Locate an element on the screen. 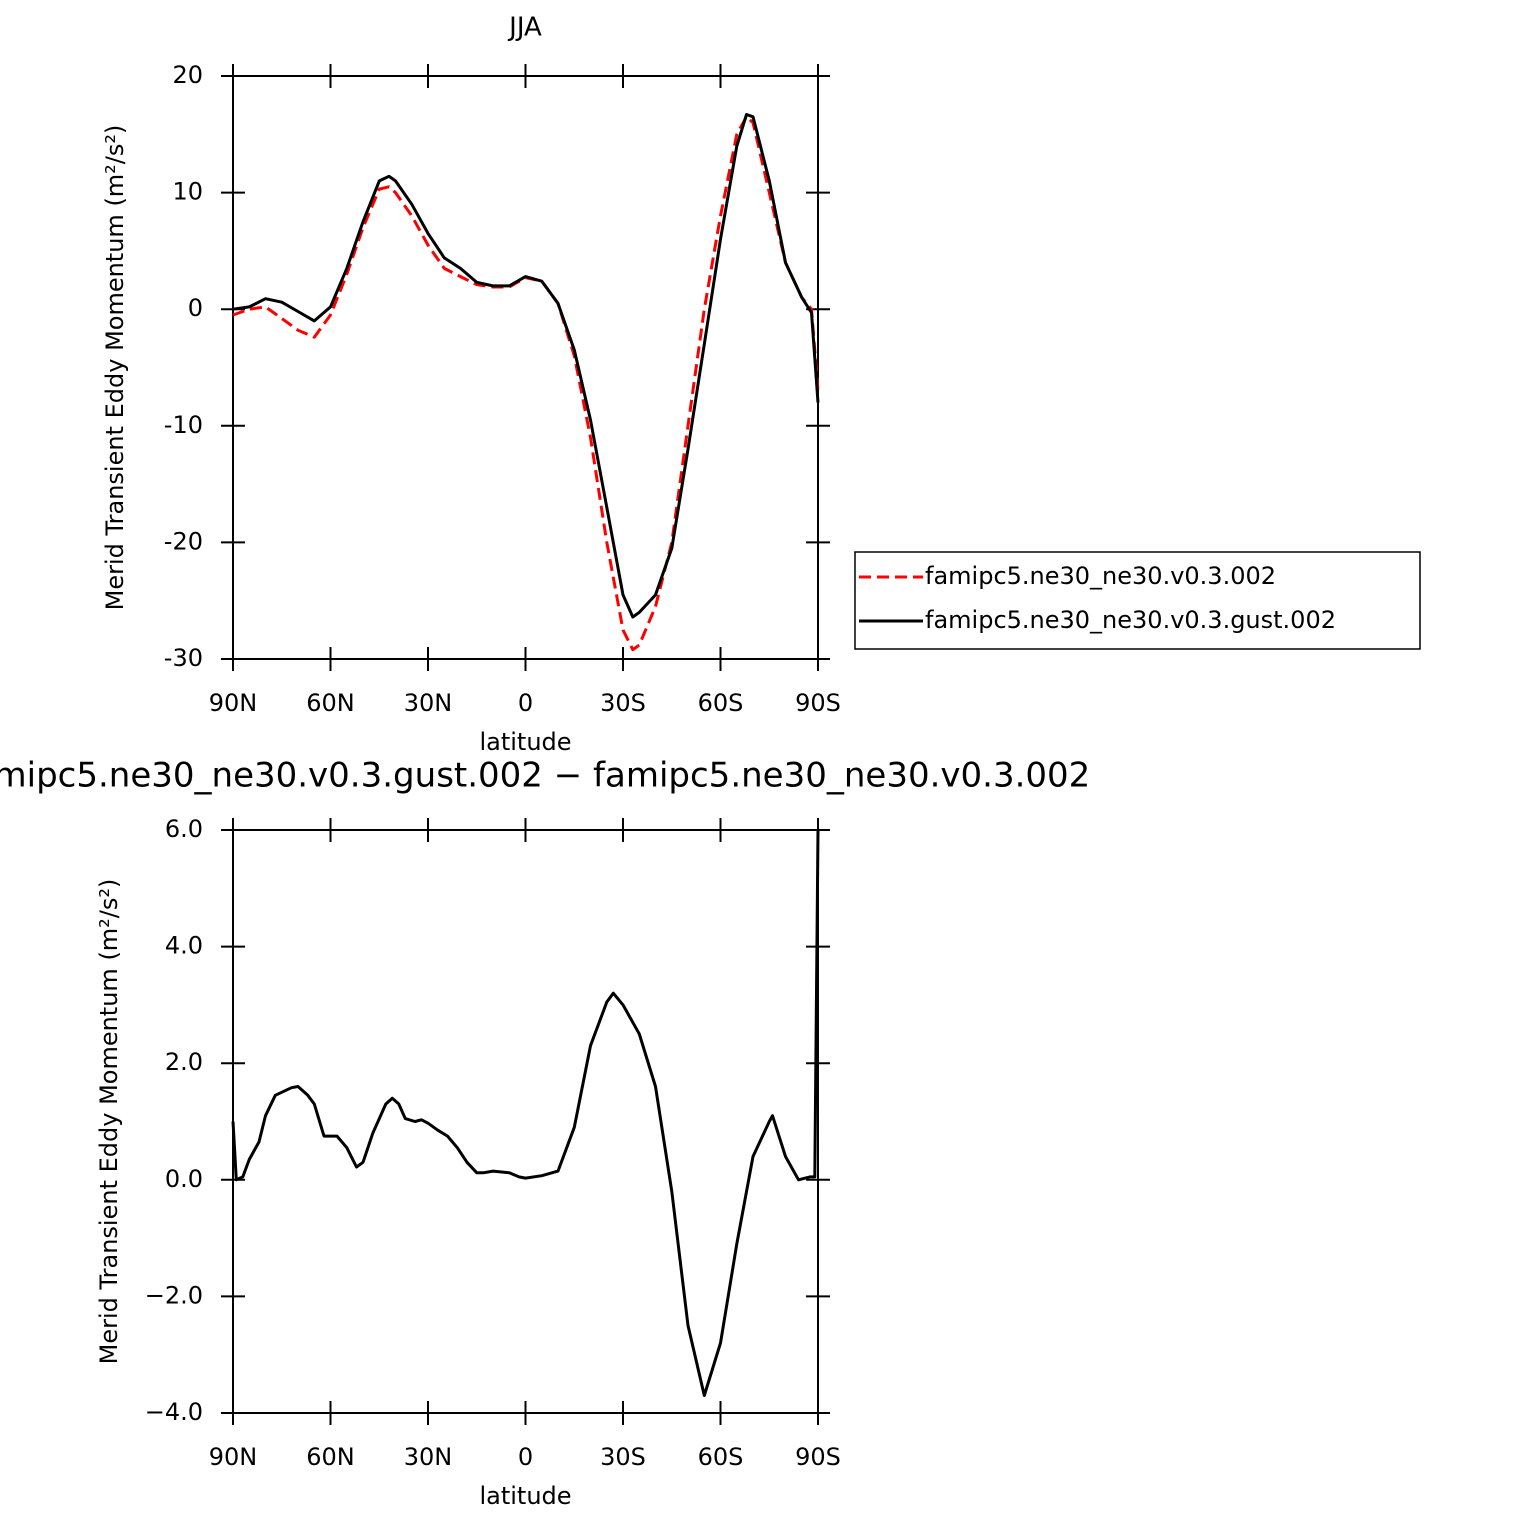 The height and width of the screenshot is (1519, 1522). y-tick-label: 6.0 is located at coordinates (184, 829).